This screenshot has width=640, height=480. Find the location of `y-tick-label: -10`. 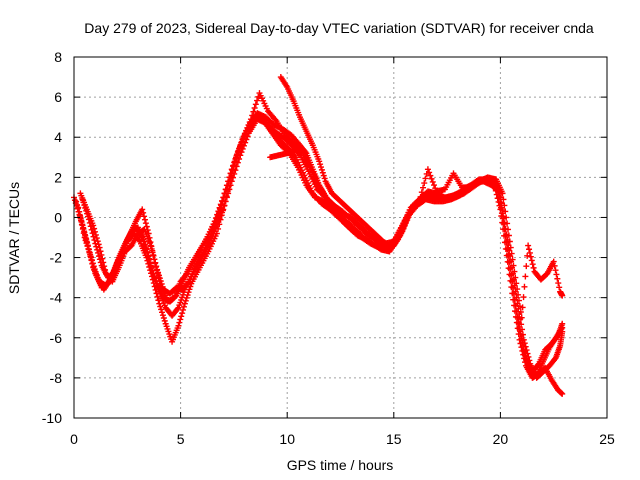

y-tick-label: -10 is located at coordinates (52, 418).